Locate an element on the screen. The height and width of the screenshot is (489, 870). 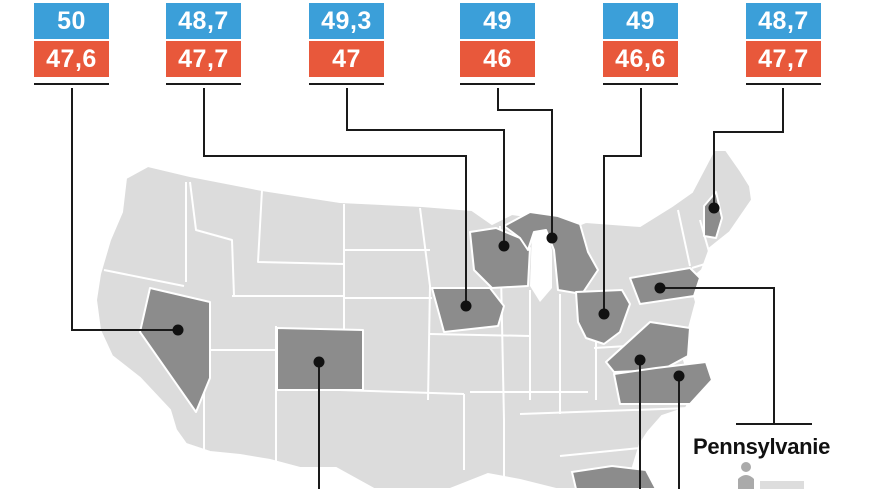
state-michigan is located at coordinates (551, 253).